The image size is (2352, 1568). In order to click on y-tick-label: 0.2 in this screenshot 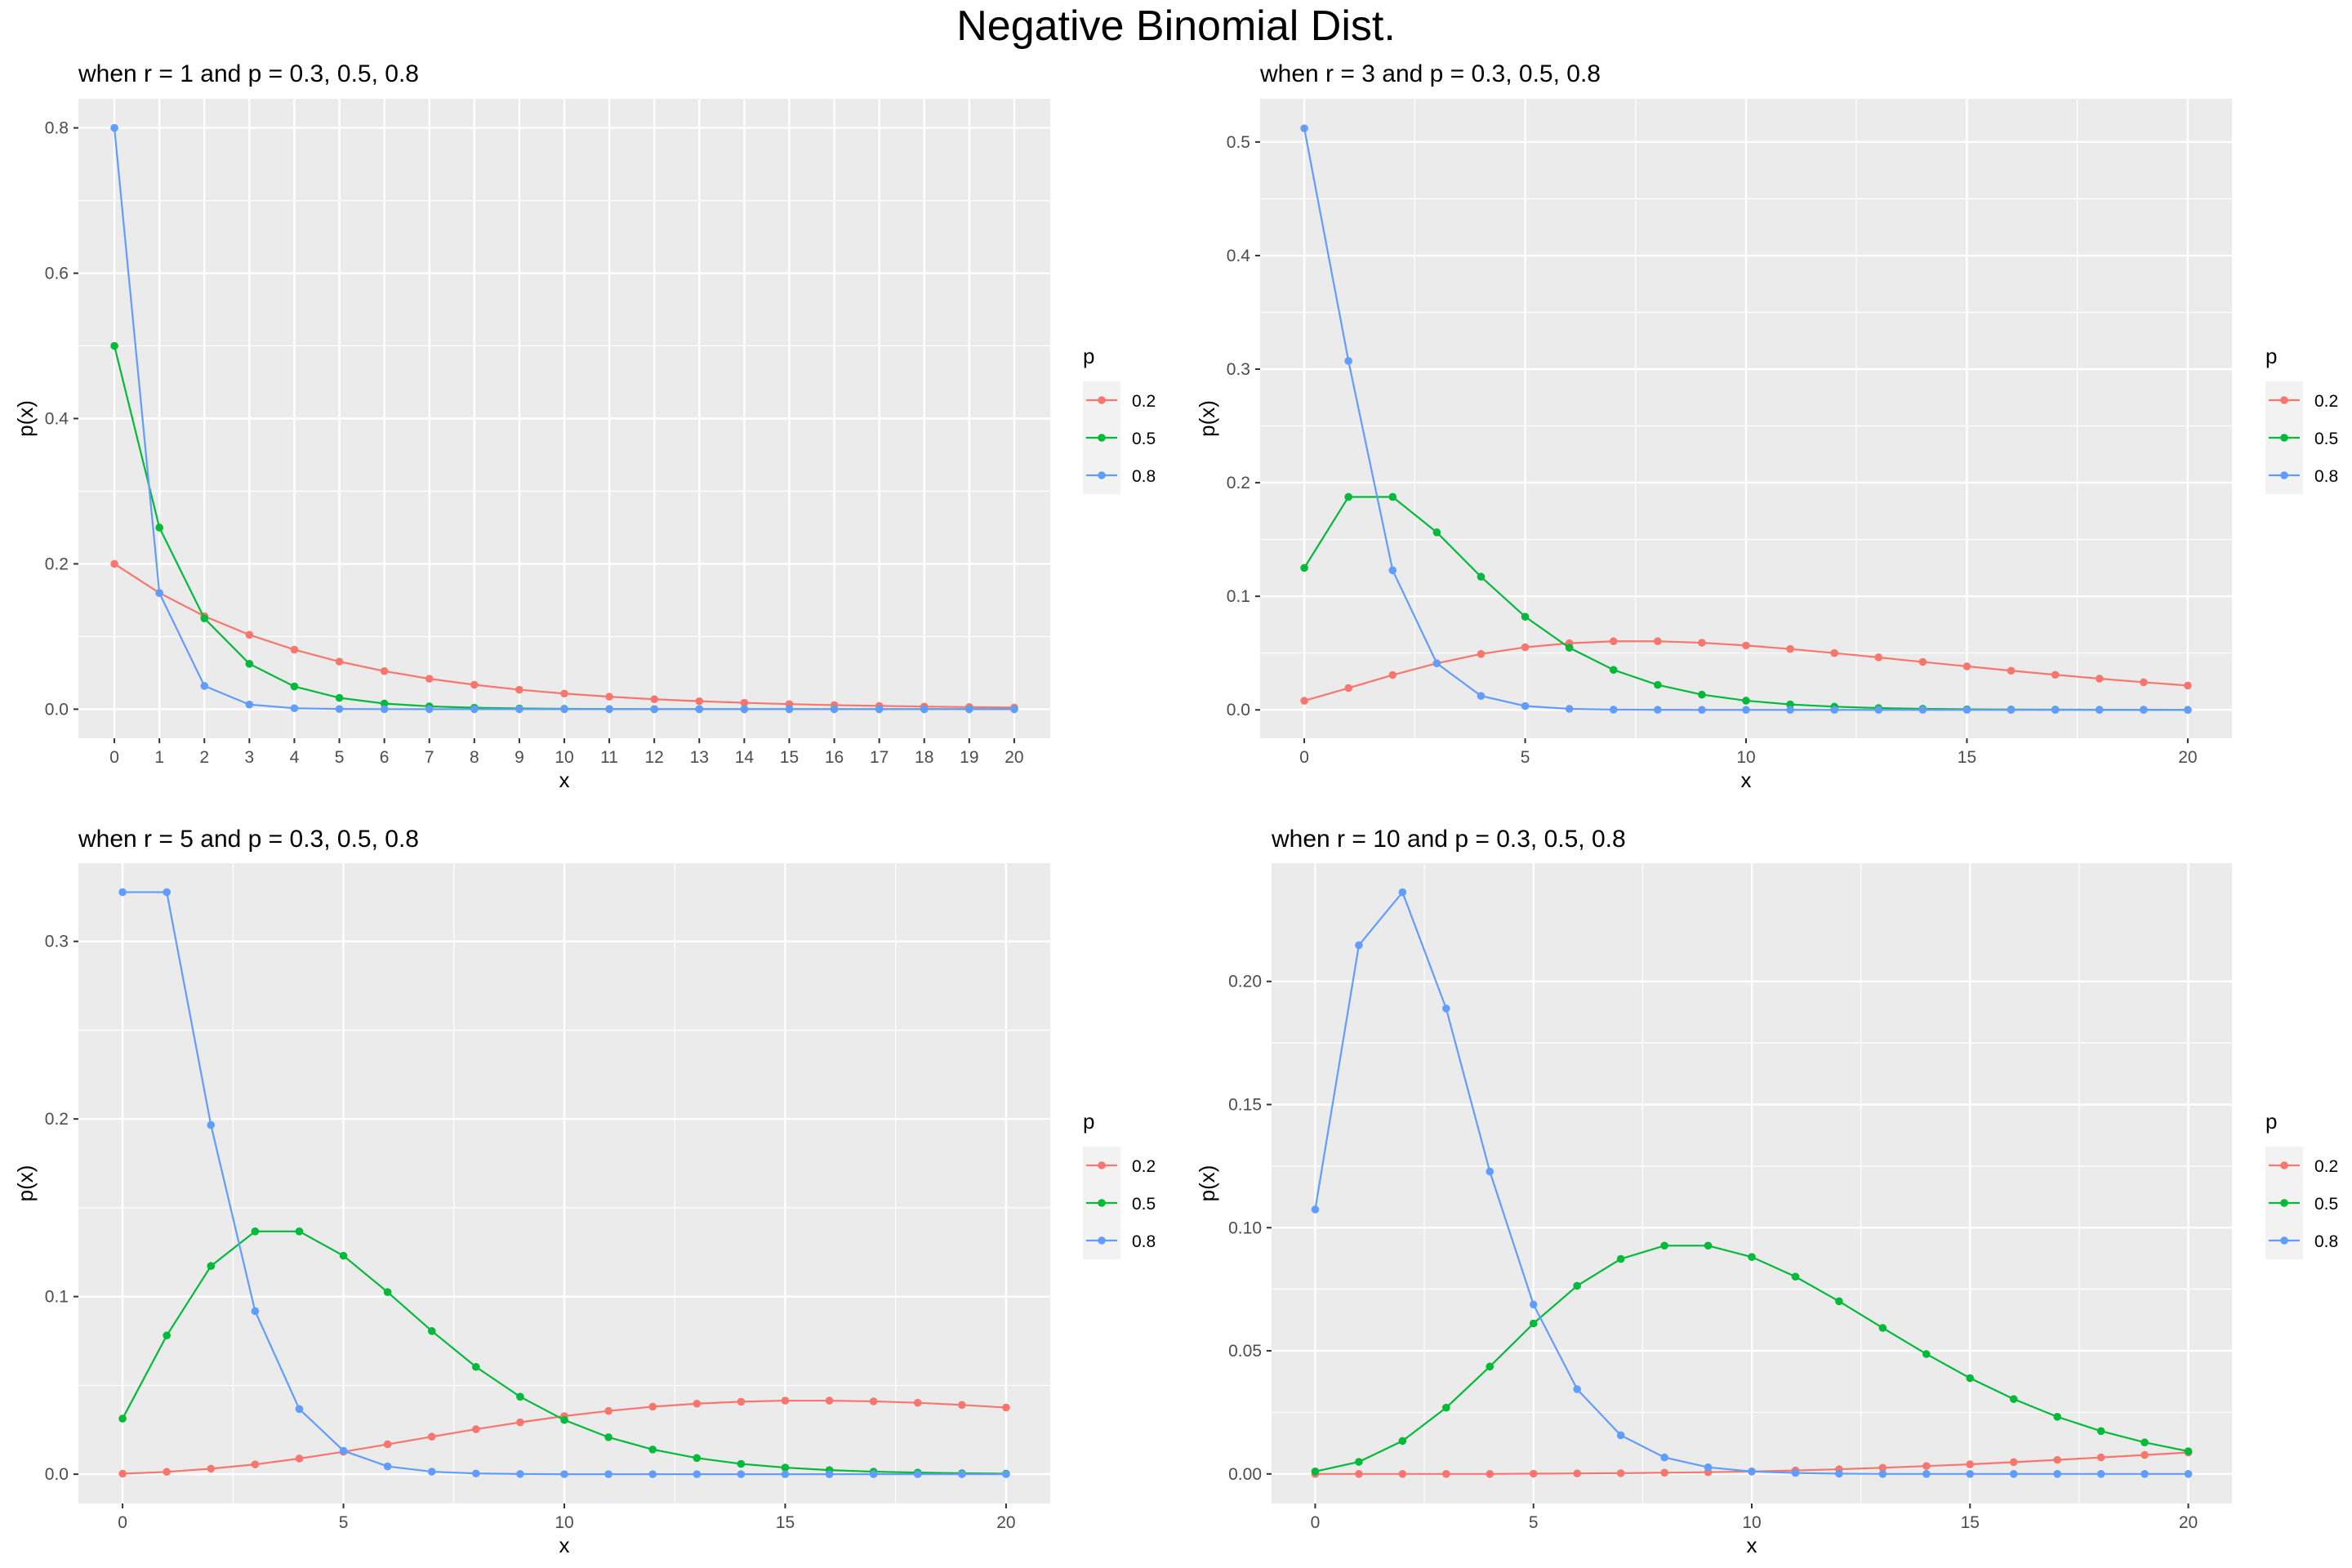, I will do `click(1238, 483)`.